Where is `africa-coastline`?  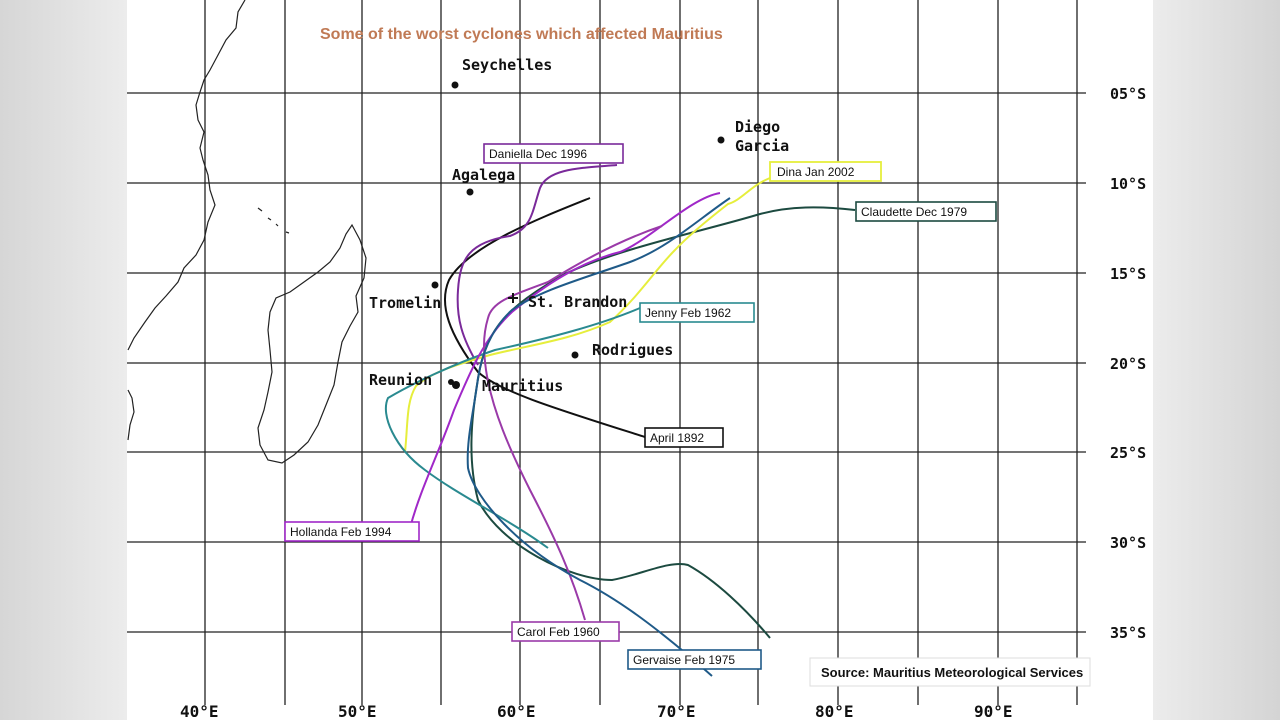
africa-coastline is located at coordinates (186, 175).